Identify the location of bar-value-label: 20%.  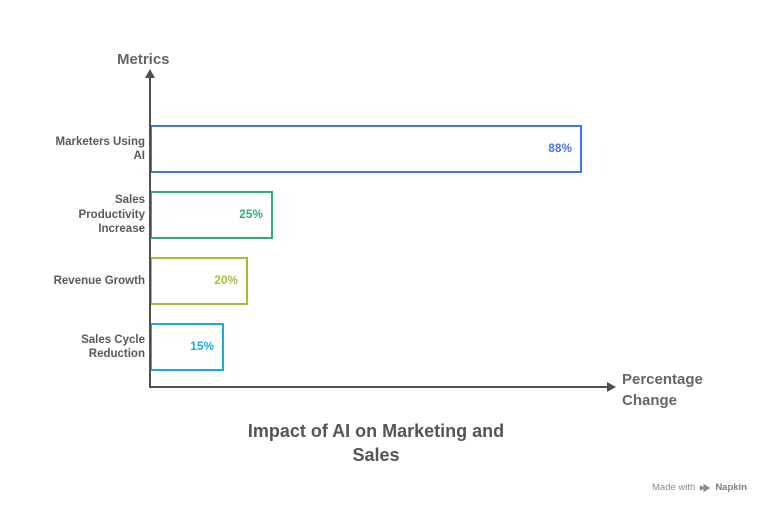
(226, 281).